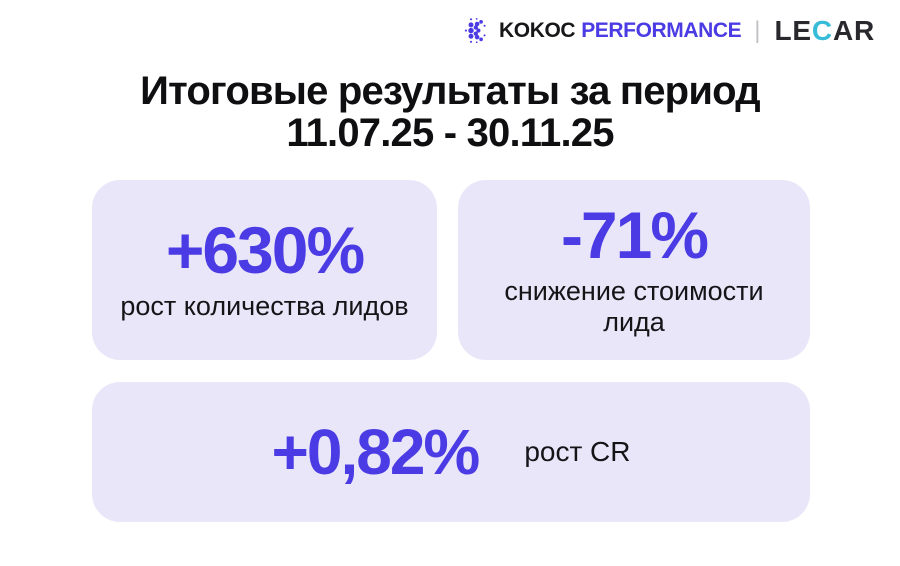 This screenshot has height=566, width=900. I want to click on brand-bar: KOKOC PERFORMANCE | LECAR, so click(669, 31).